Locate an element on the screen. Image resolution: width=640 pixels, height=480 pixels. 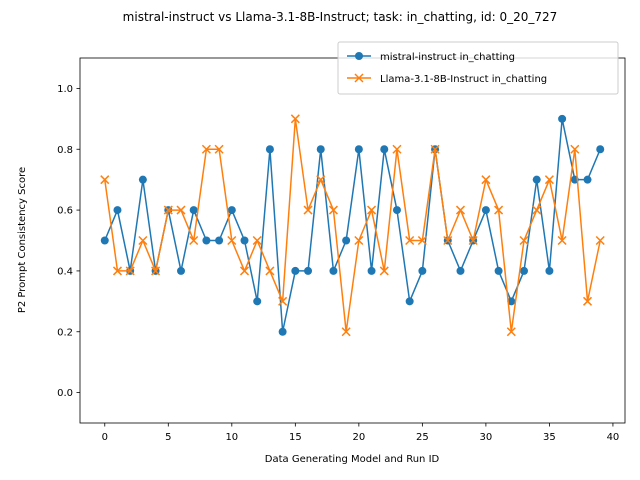
x-tick-label: 5 is located at coordinates (168, 437).